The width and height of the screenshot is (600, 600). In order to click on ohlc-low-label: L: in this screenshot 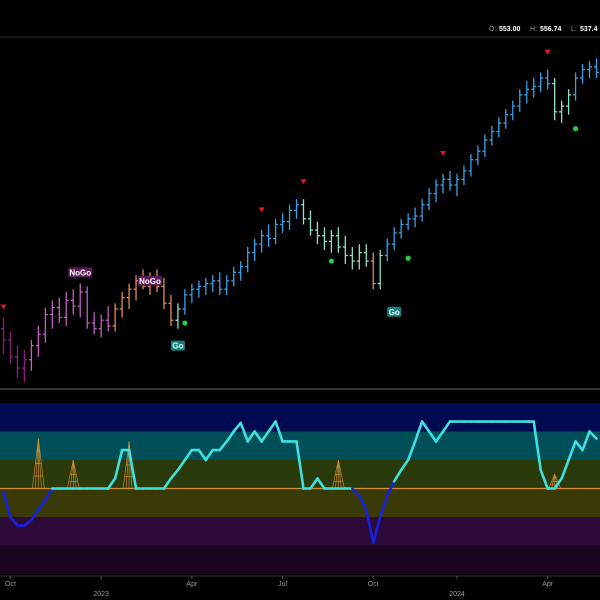, I will do `click(574, 29)`.